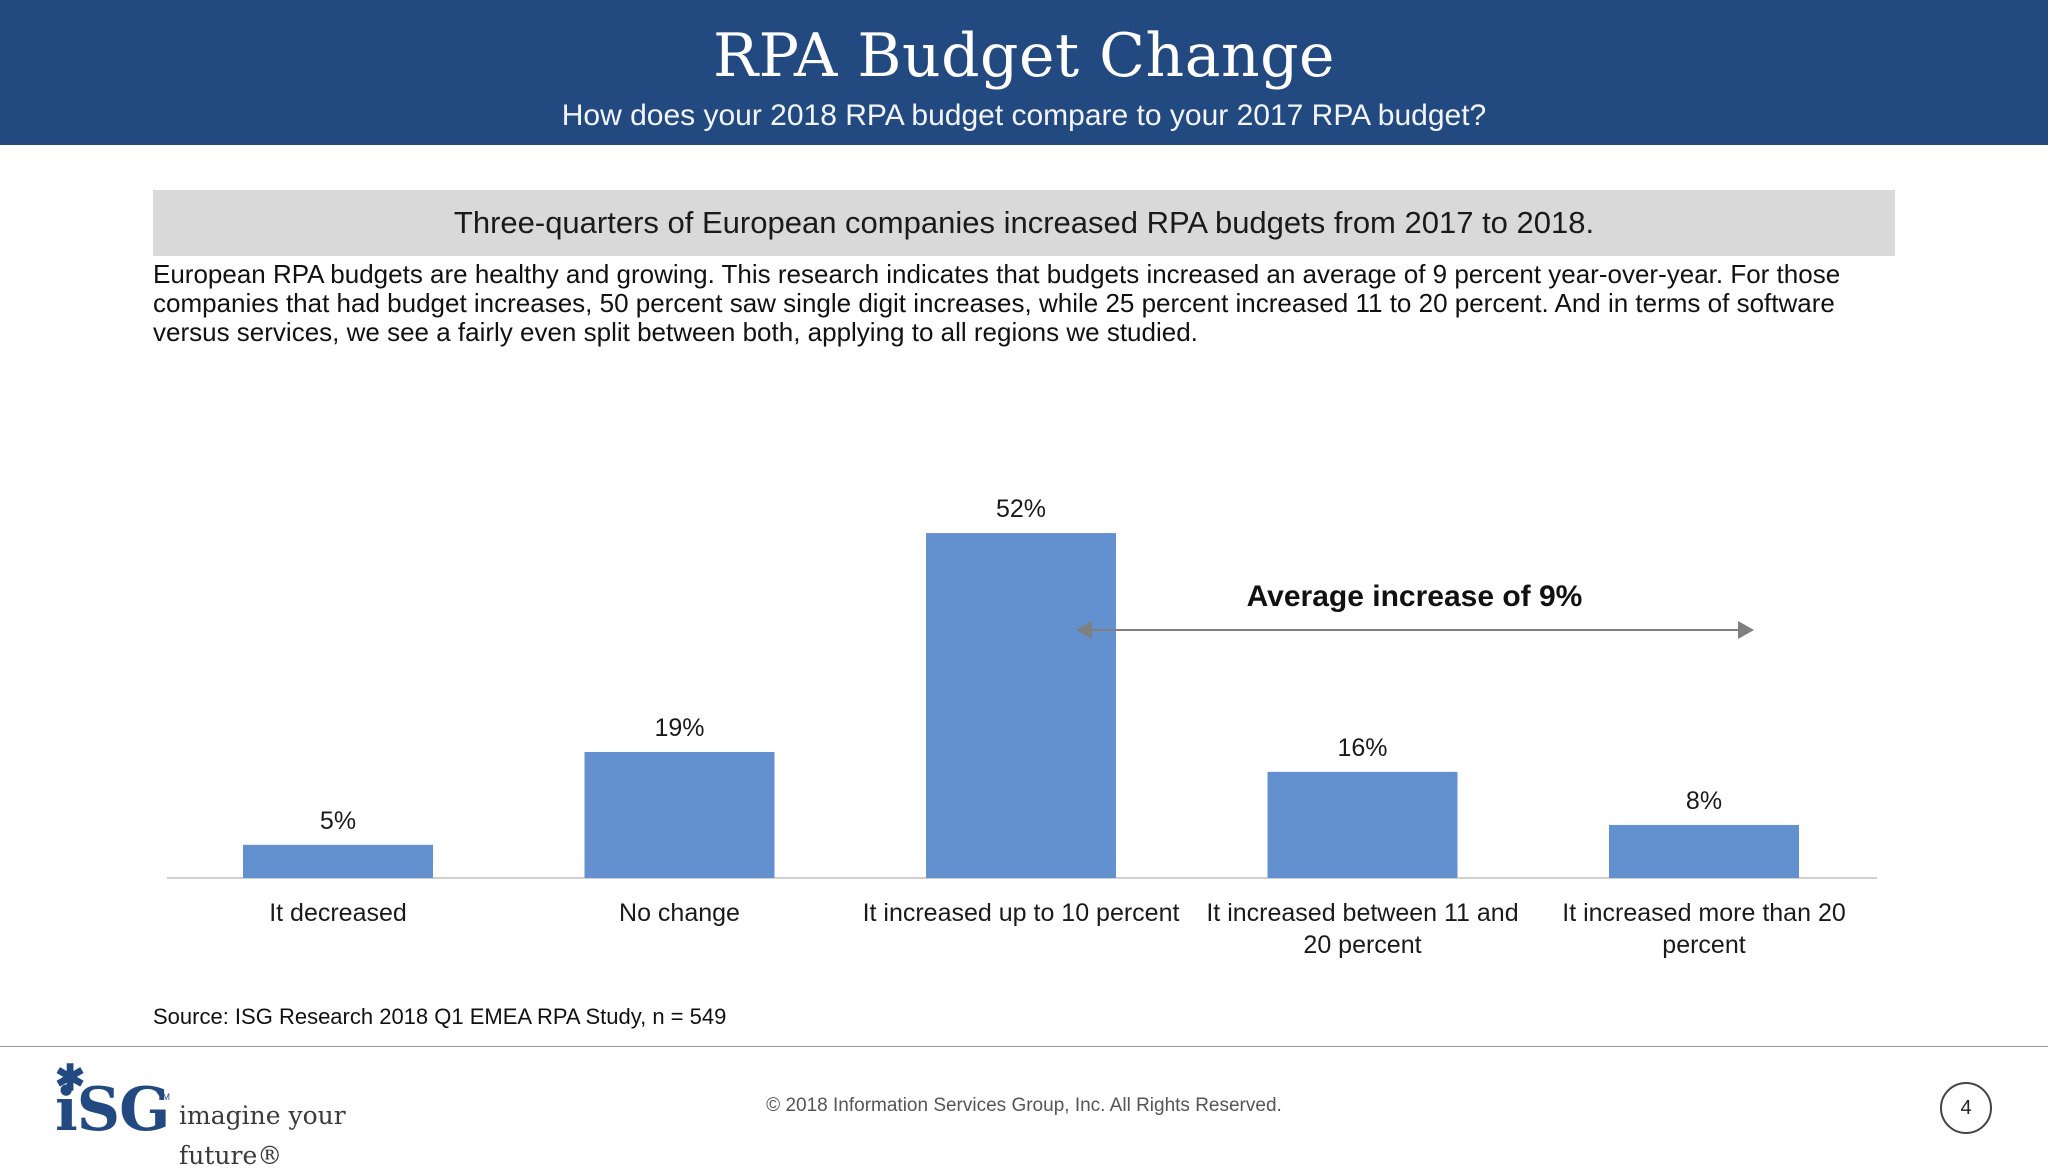 The height and width of the screenshot is (1176, 2048). What do you see at coordinates (1024, 56) in the screenshot?
I see `page-title: RPA Budget Change` at bounding box center [1024, 56].